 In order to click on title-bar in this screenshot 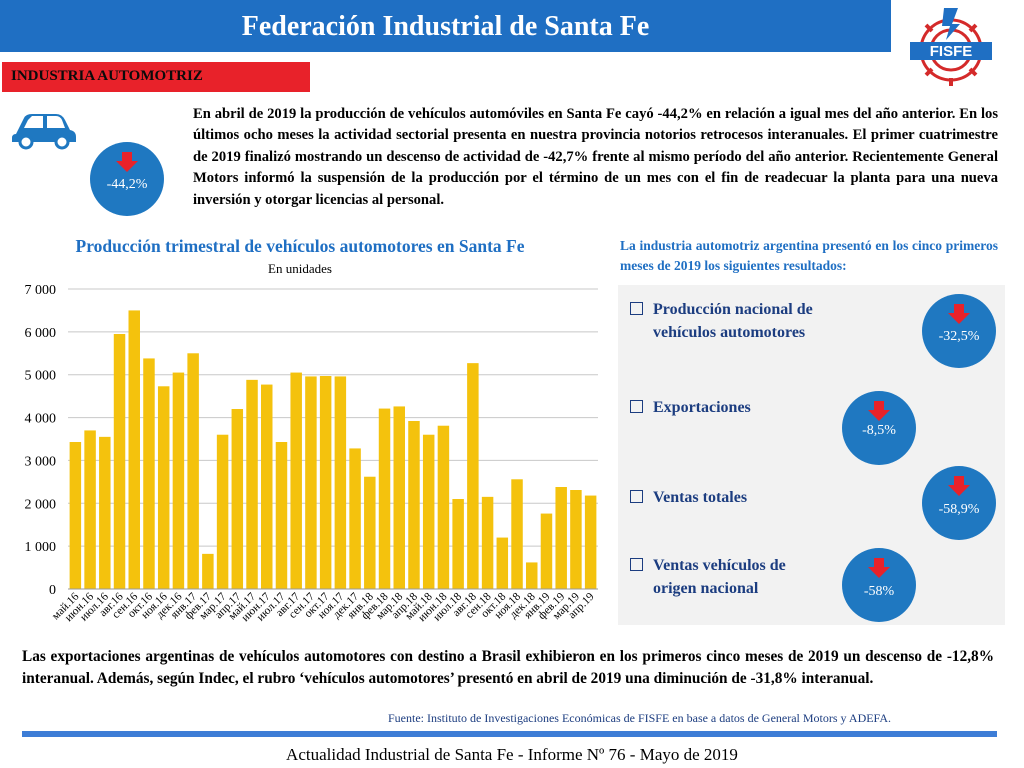, I will do `click(445, 26)`.